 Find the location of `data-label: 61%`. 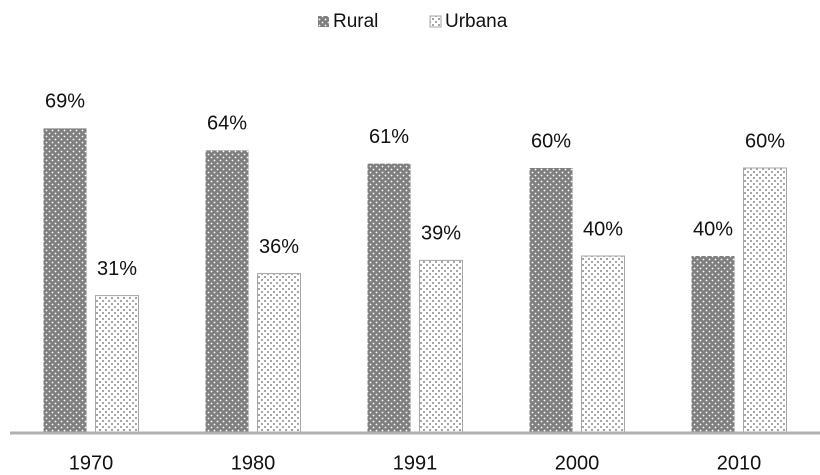

data-label: 61% is located at coordinates (389, 137).